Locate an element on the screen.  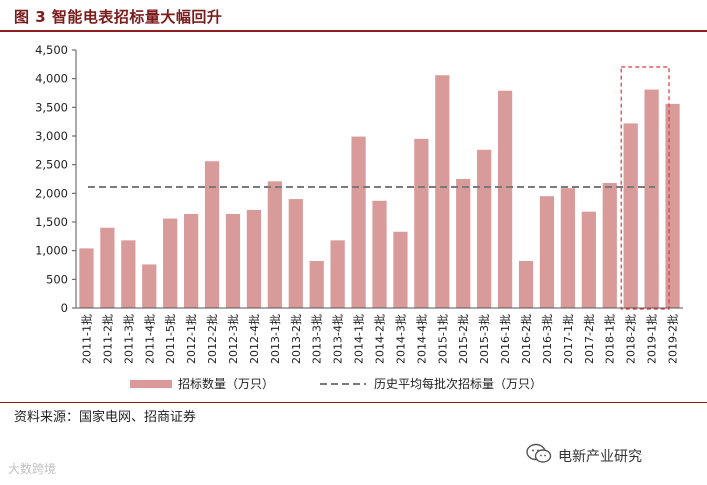
watermark-left: 大数跨境 is located at coordinates (32, 469).